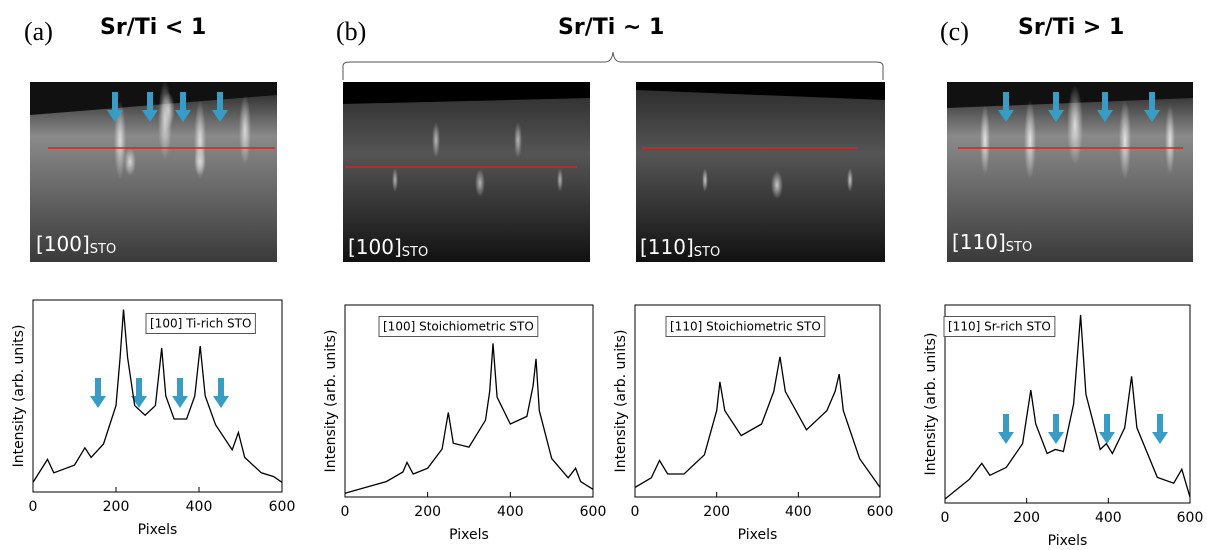  Describe the element at coordinates (1071, 27) in the screenshot. I see `panel-header: Sr/Ti > 1` at that location.